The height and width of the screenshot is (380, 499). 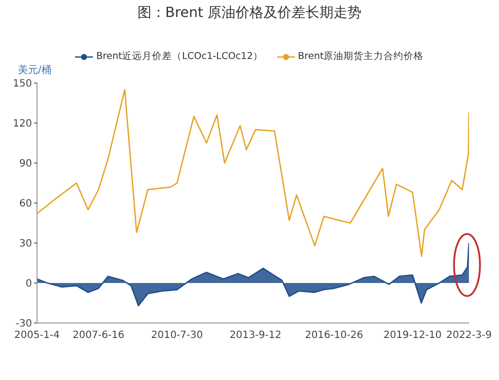 What do you see at coordinates (256, 336) in the screenshot?
I see `x-tick-label: 2013-9-12` at bounding box center [256, 336].